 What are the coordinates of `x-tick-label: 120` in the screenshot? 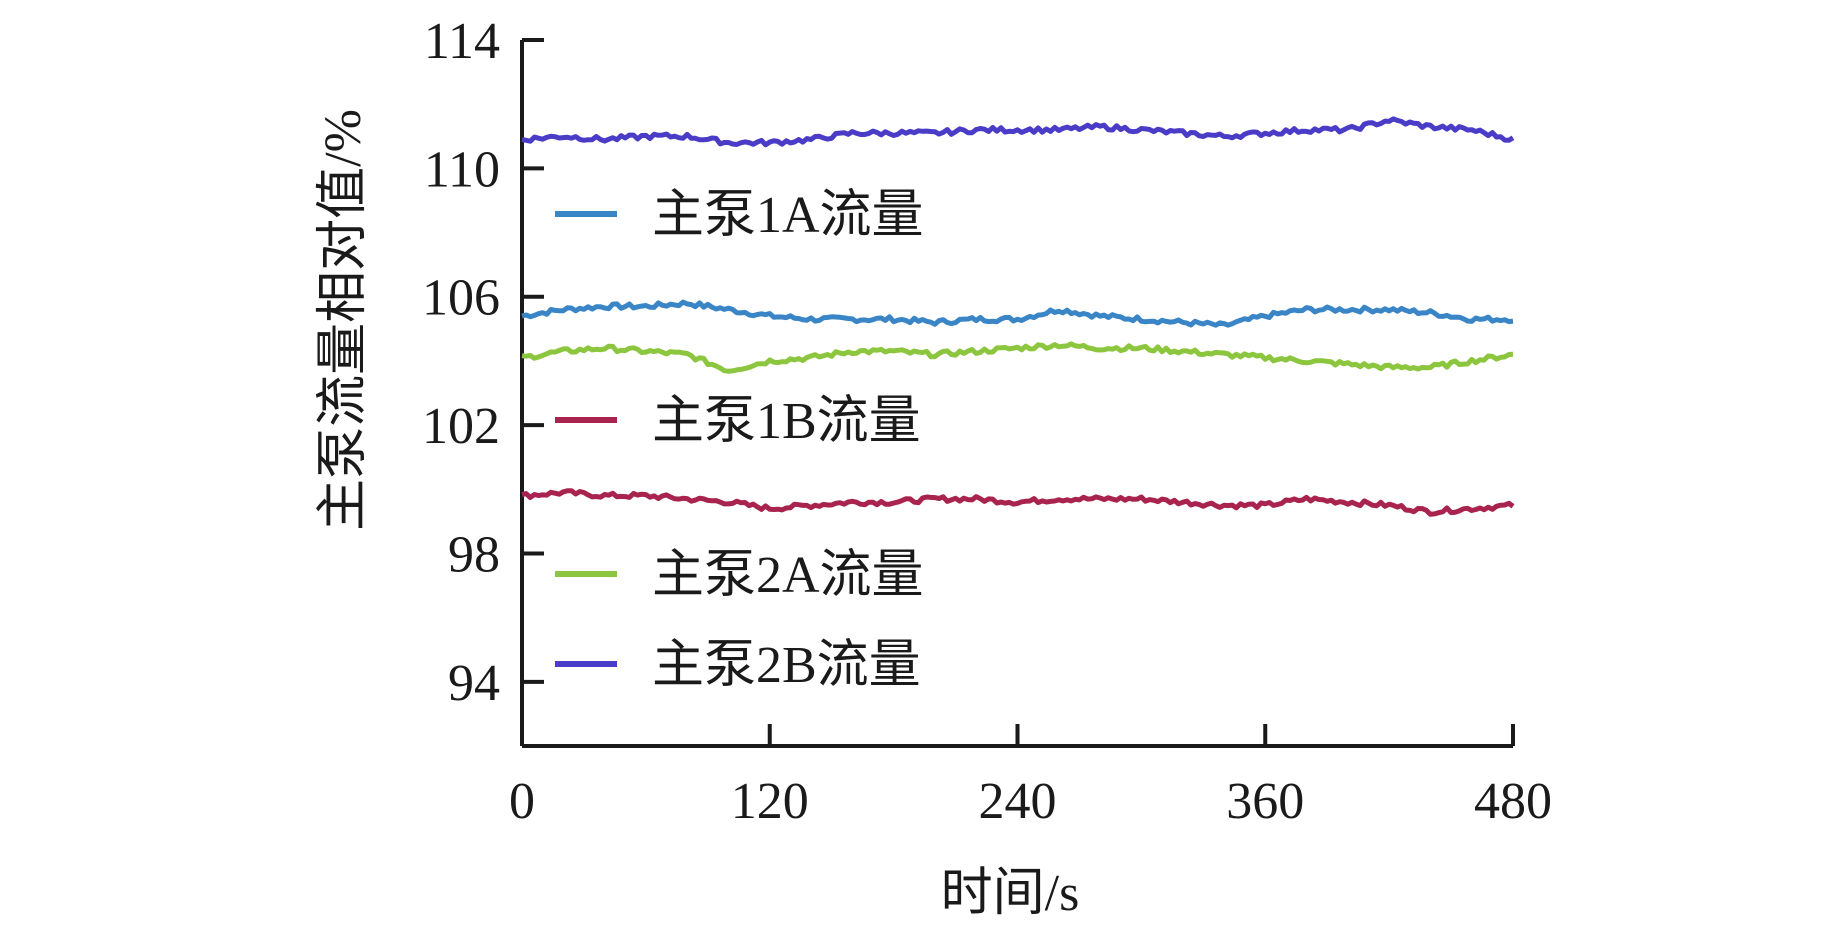 It's located at (770, 801).